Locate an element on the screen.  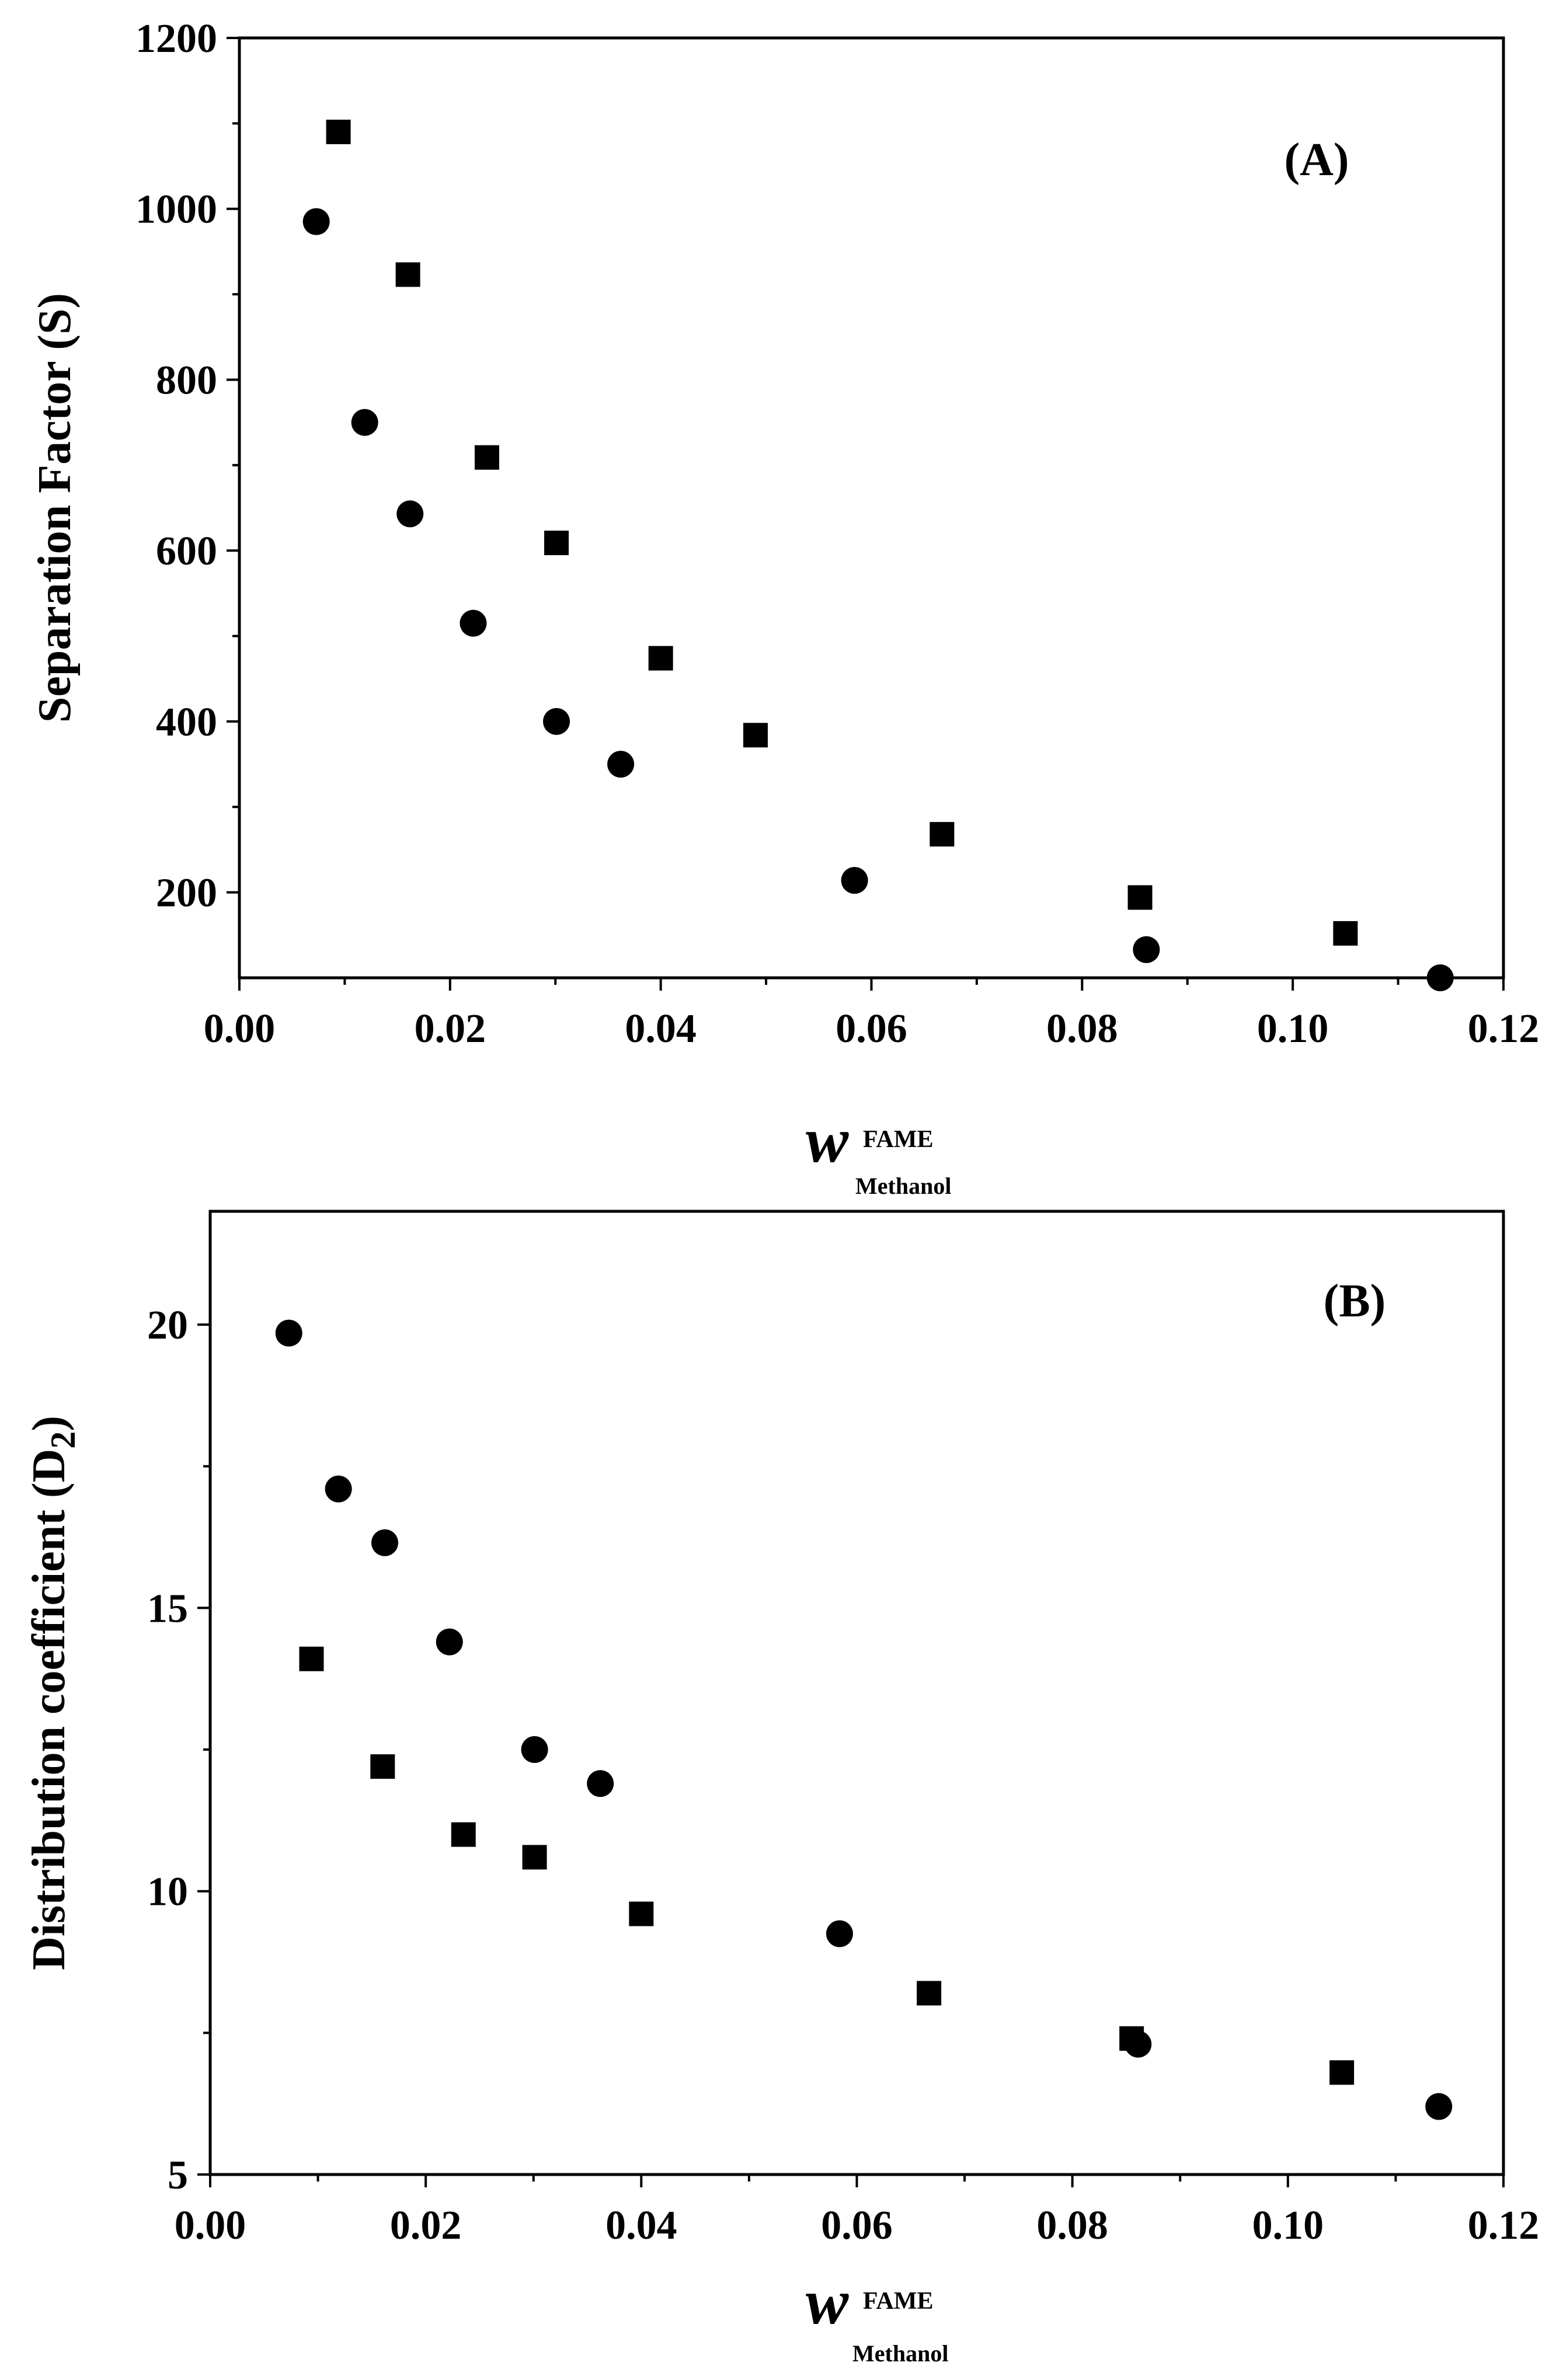
y-tick-label: 10 is located at coordinates (167, 1892).